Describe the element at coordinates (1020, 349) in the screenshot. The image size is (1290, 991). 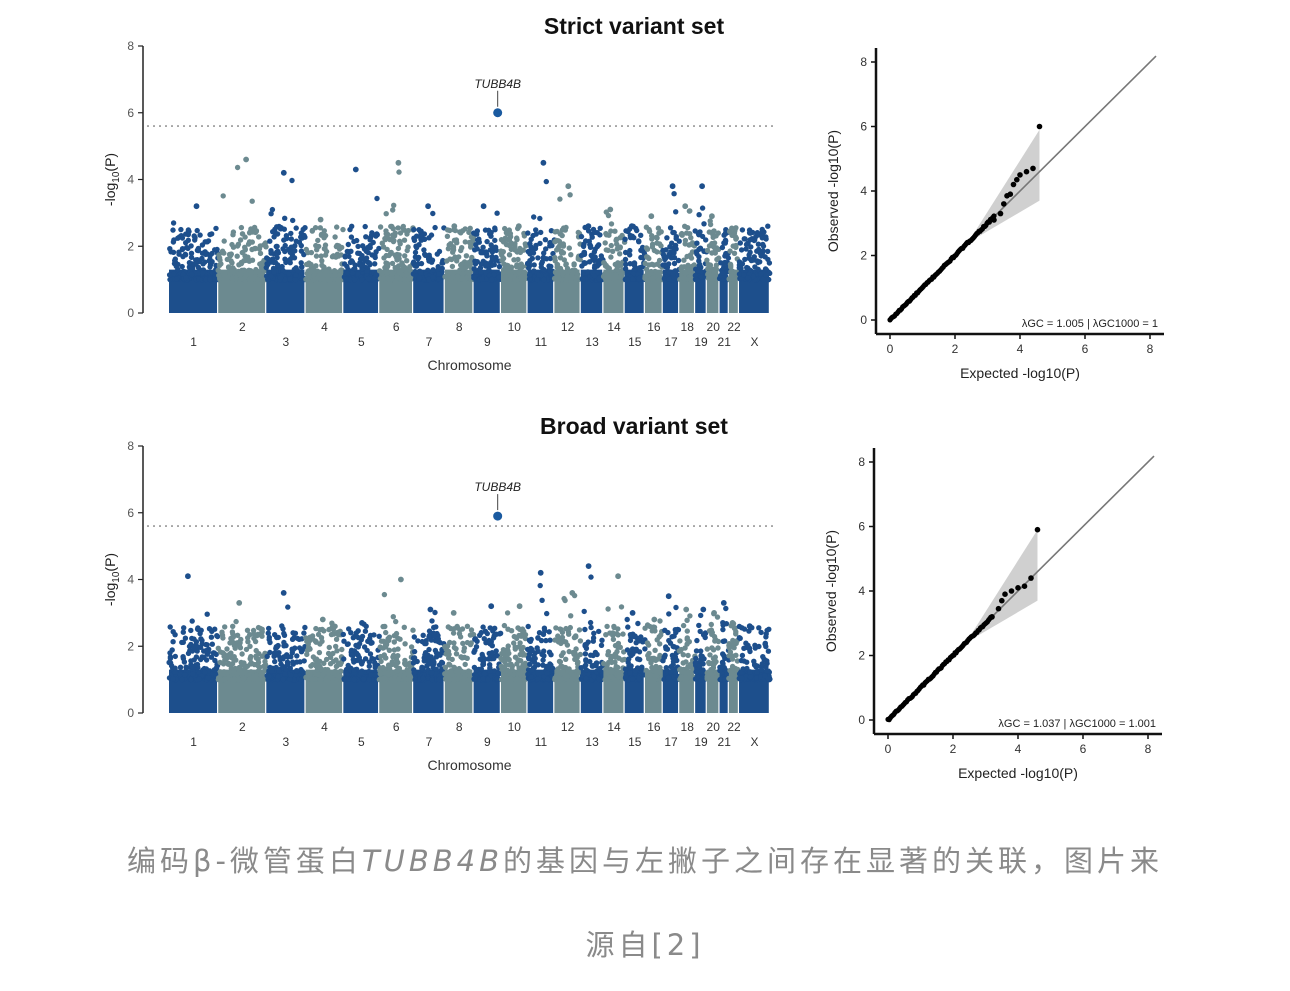
I see `x-tick-label: 4` at that location.